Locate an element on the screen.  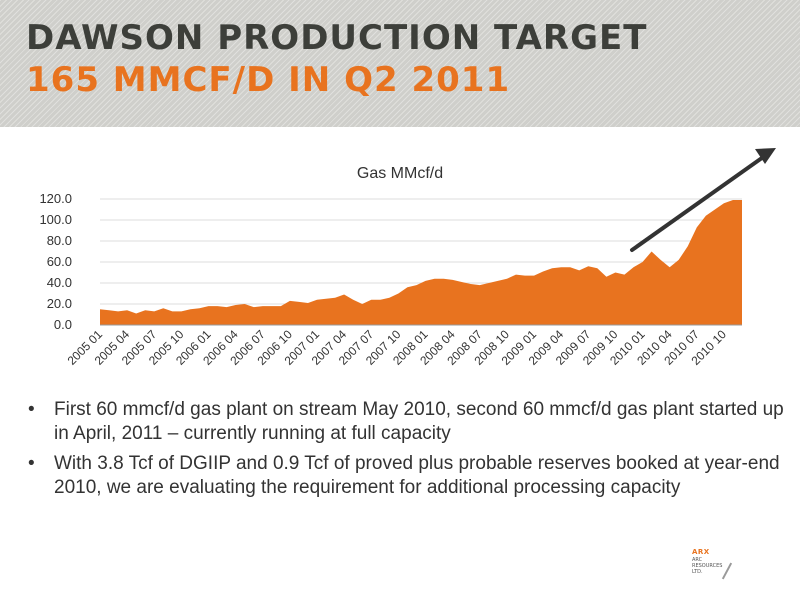
y-tick-label: 40.0 is located at coordinates (59, 282).